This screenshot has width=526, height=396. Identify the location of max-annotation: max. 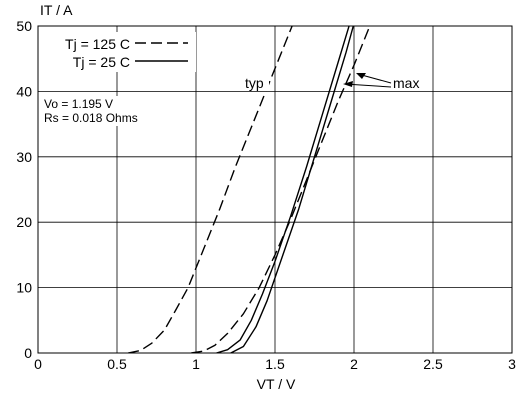
(384, 82).